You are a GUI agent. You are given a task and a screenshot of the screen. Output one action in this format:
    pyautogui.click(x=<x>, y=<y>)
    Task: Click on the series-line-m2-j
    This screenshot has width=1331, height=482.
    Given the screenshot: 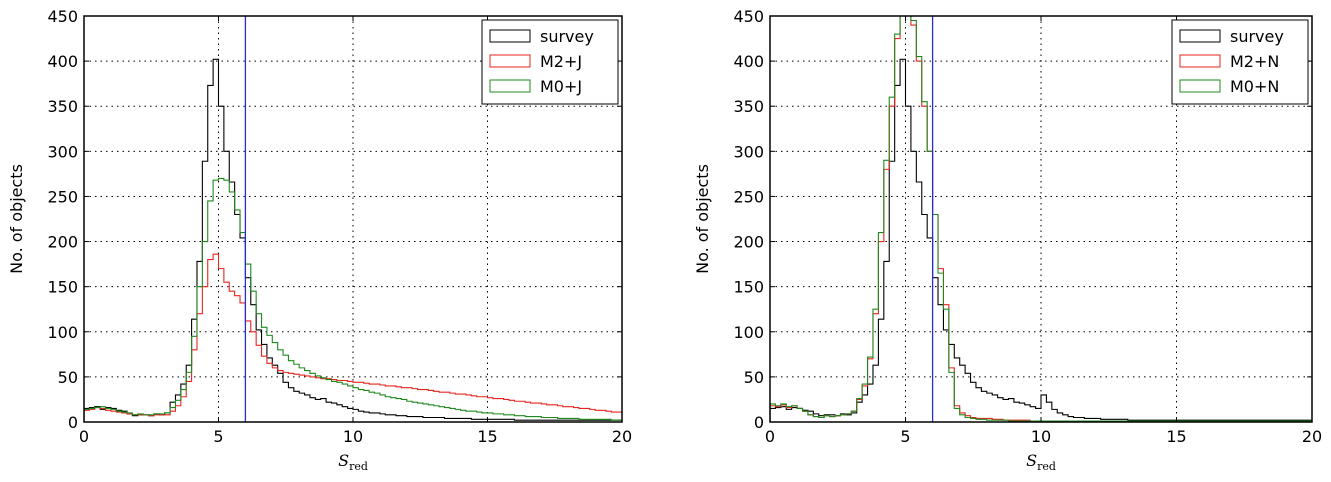 What is the action you would take?
    pyautogui.click(x=353, y=337)
    